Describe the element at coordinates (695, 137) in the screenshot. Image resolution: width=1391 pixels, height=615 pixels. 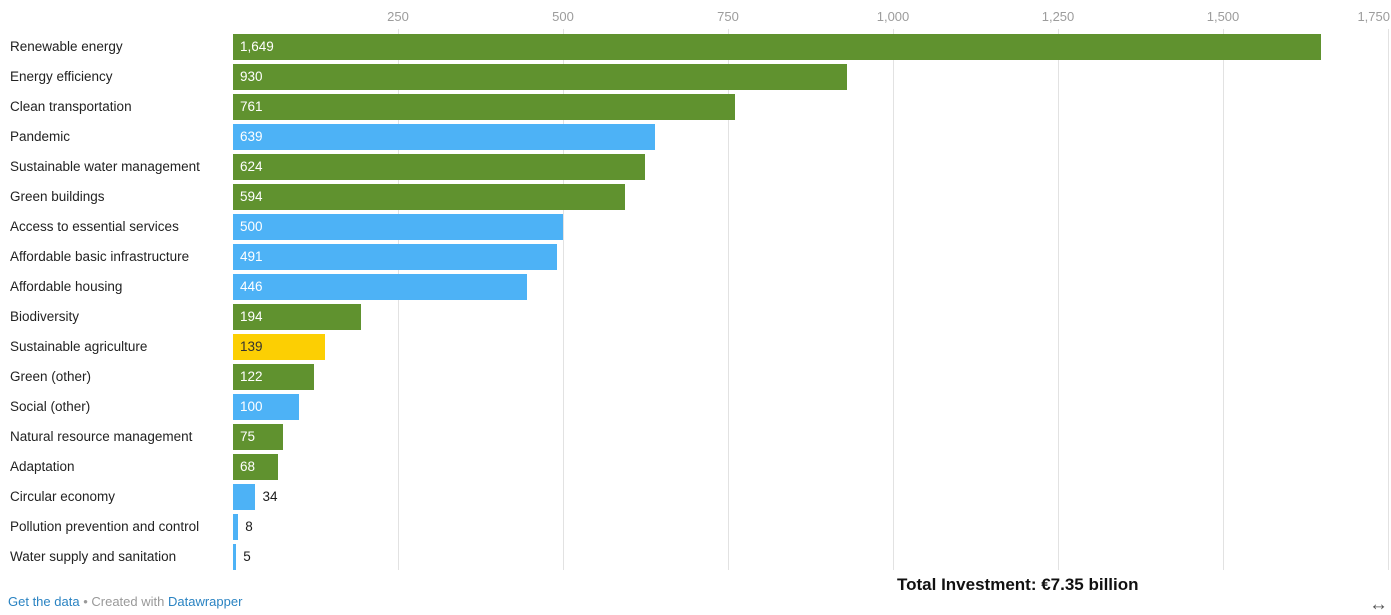
I see `bar-row: Pandemic 639` at that location.